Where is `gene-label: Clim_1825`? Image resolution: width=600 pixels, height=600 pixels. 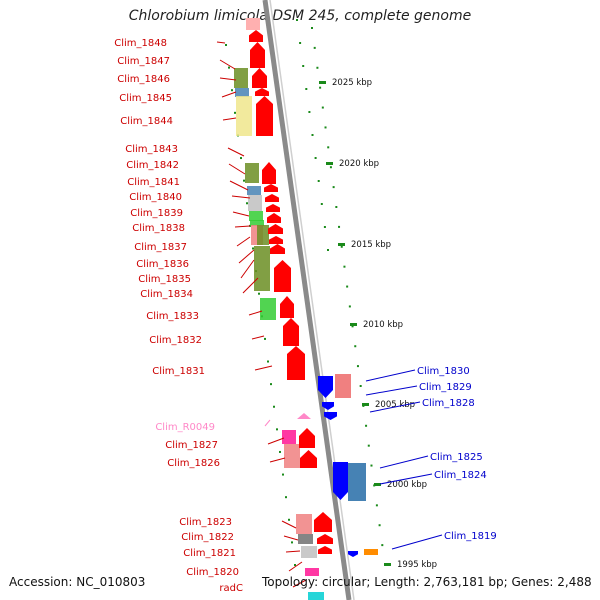 gene-label: Clim_1825 is located at coordinates (456, 457).